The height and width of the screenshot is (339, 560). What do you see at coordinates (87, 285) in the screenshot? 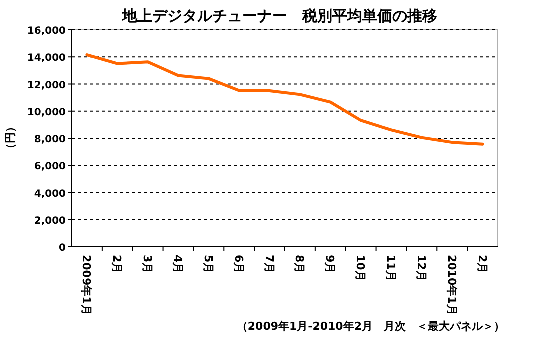
I see `x-tick-label: 2009年1月` at bounding box center [87, 285].